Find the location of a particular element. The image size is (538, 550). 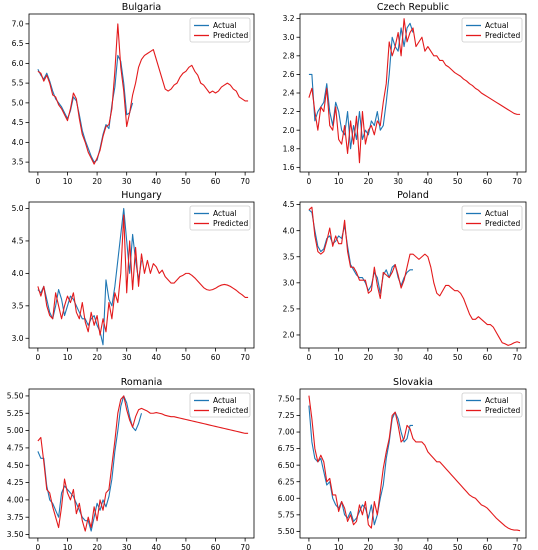

y-tick-label: 1.8 is located at coordinates (289, 148).